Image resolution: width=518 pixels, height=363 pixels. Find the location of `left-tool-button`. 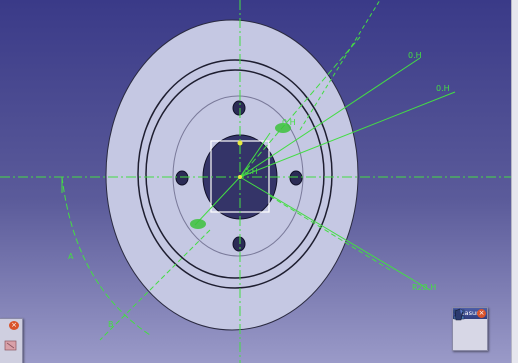

left-tool-button is located at coordinates (11, 345).